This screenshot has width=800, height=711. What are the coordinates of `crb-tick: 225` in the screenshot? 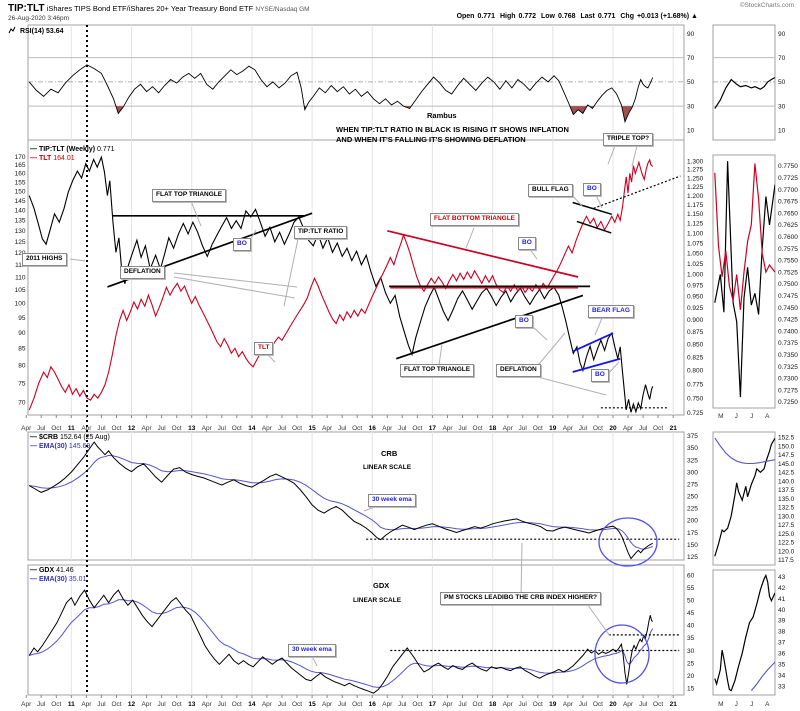 It's located at (692, 509).